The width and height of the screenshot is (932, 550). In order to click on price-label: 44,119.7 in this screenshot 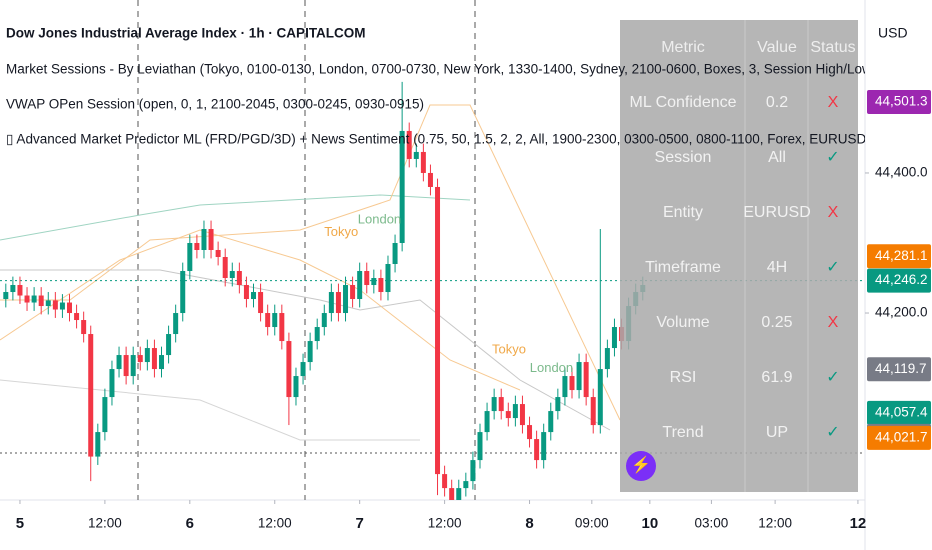, I will do `click(901, 368)`.